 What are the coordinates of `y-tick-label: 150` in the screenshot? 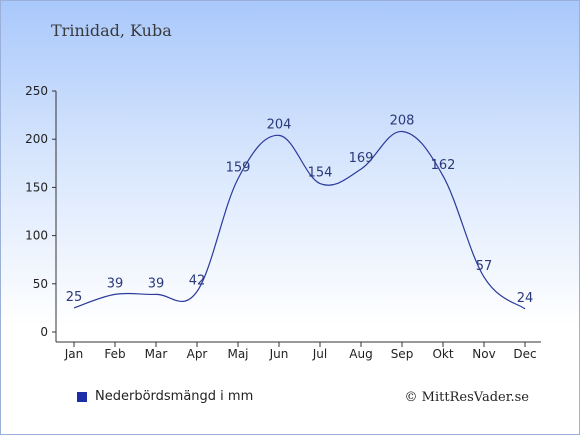 It's located at (36, 187).